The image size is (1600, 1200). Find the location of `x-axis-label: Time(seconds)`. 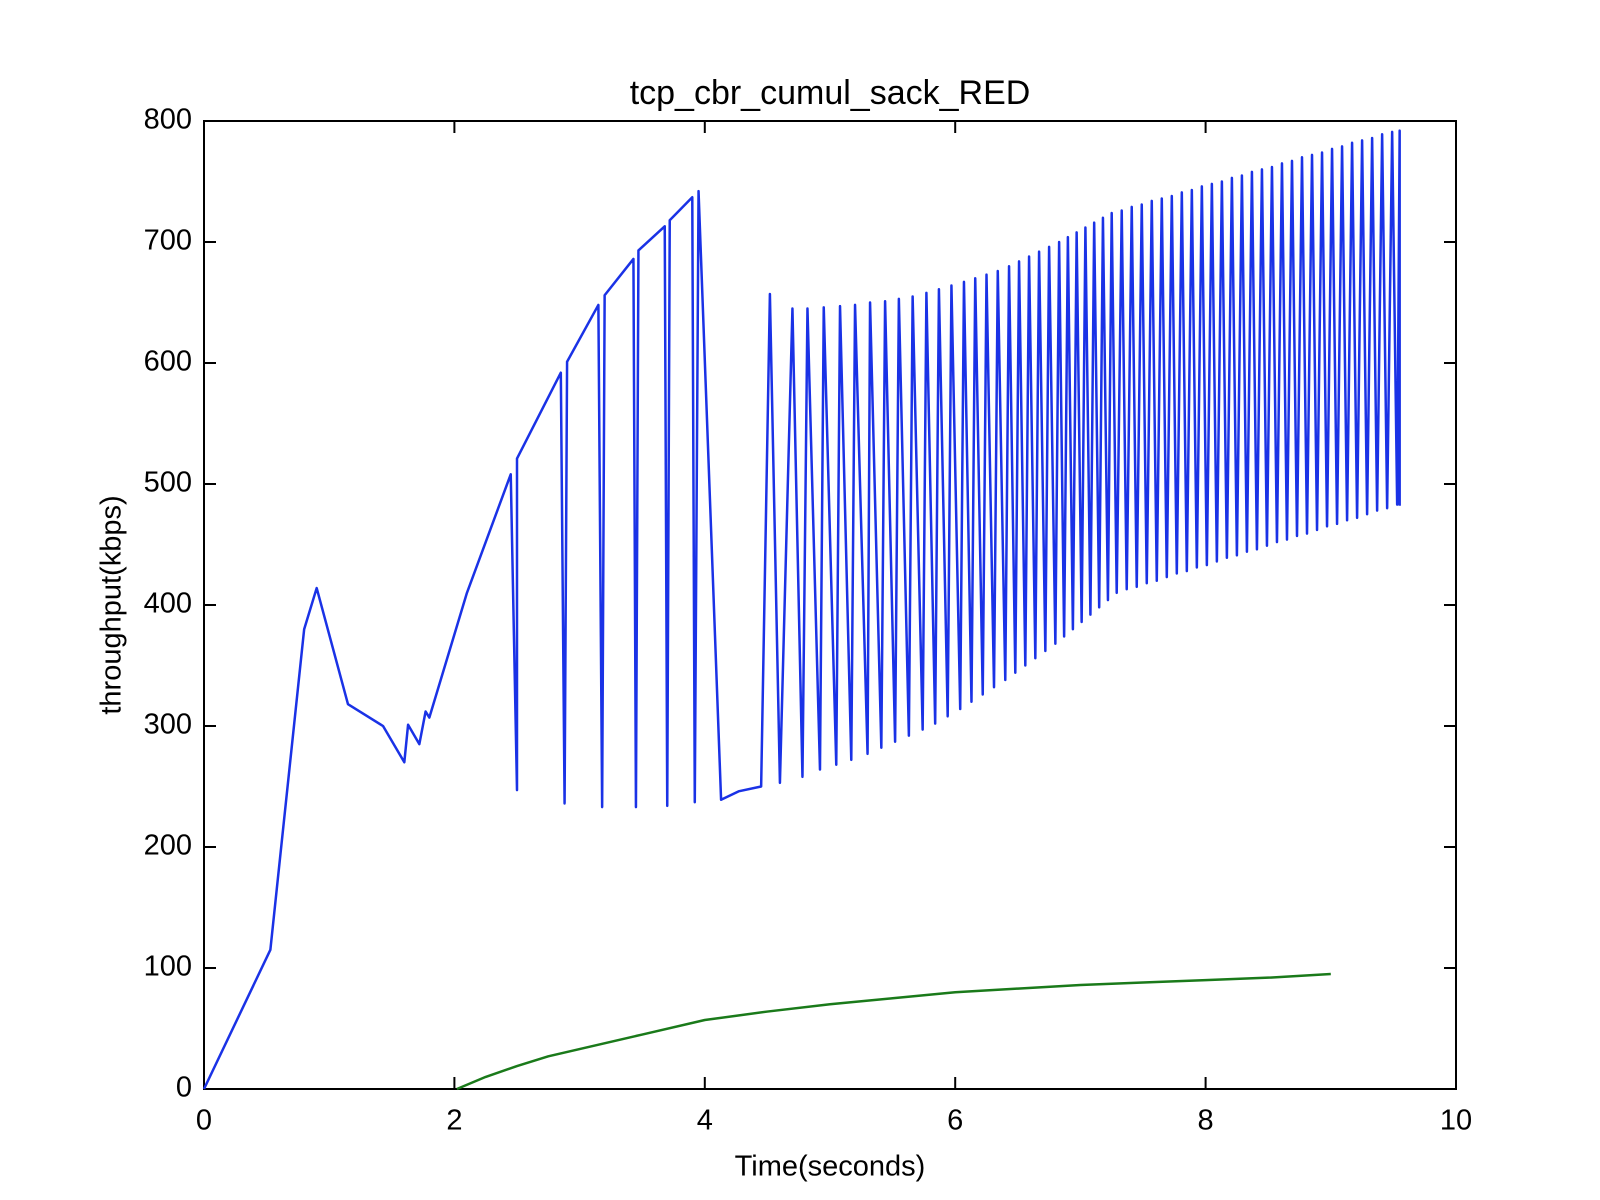

x-axis-label: Time(seconds) is located at coordinates (830, 1167).